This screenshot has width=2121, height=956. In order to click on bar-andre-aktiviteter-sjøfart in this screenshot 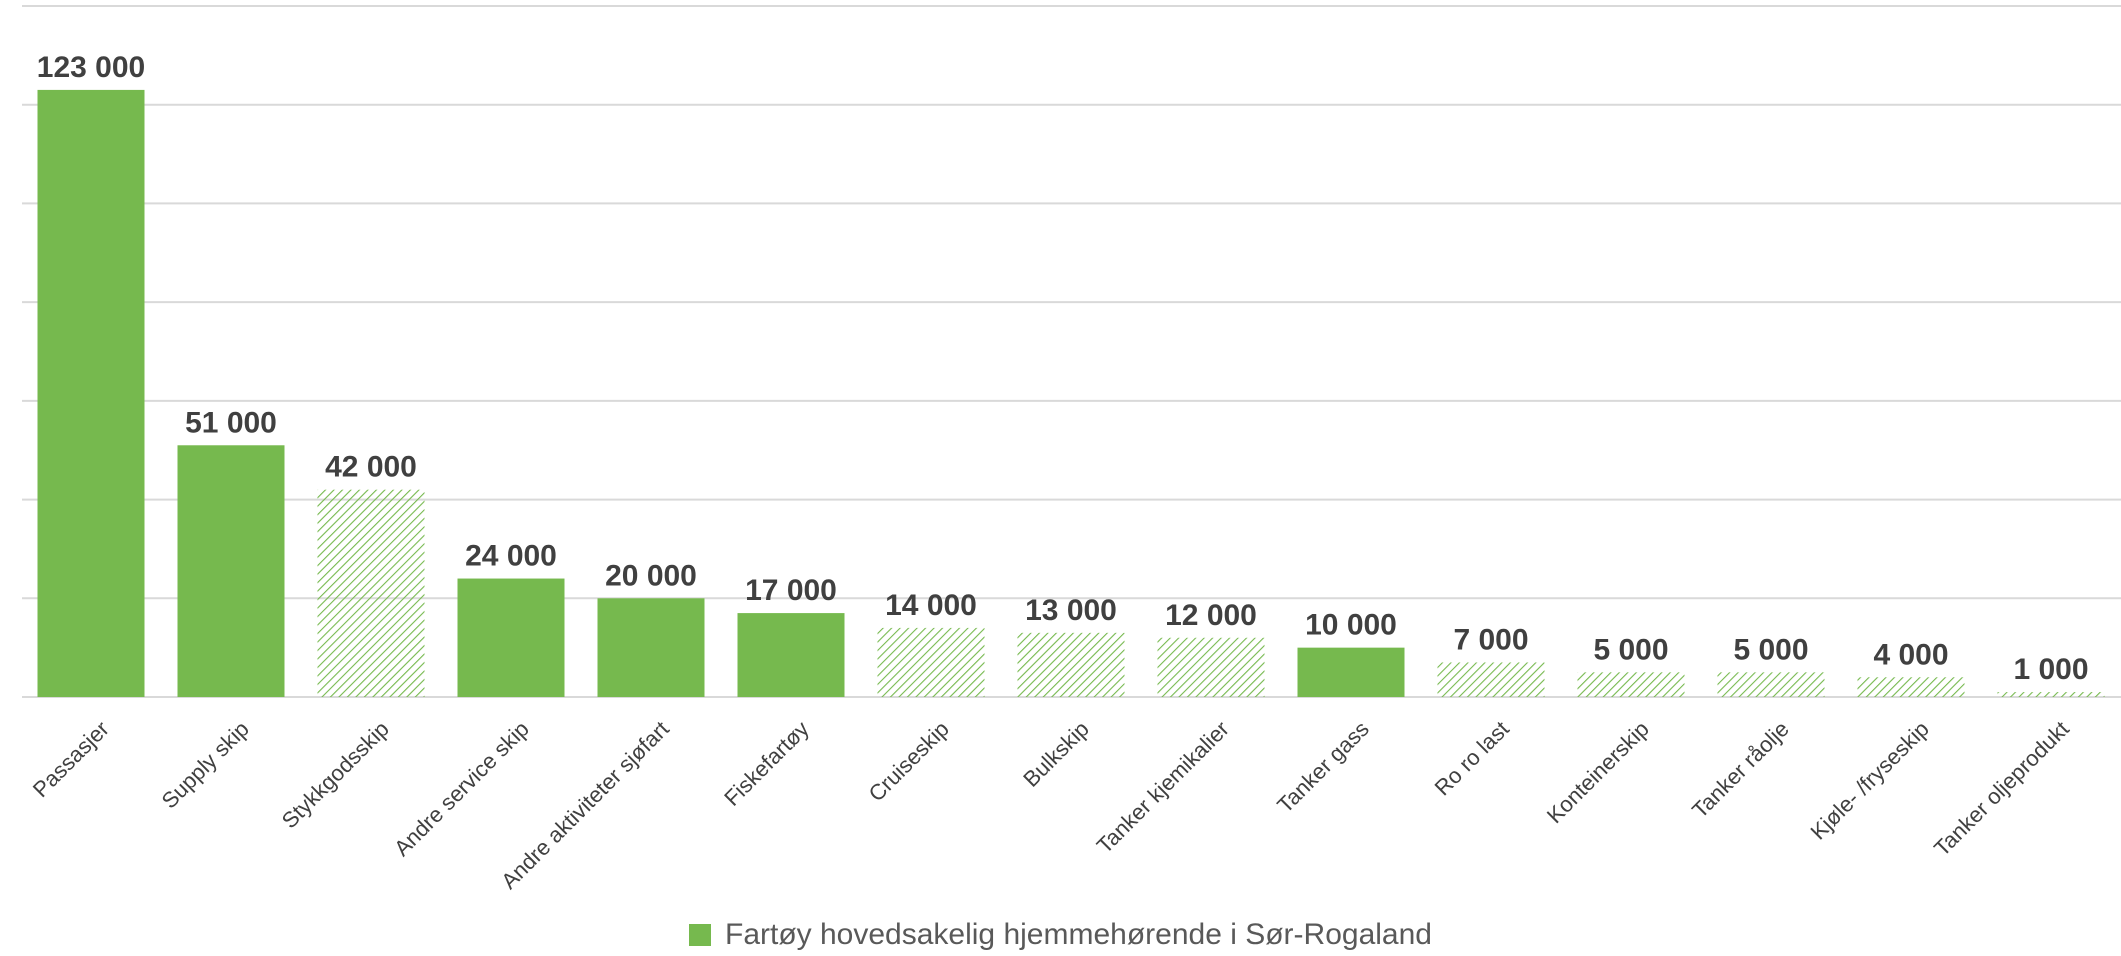, I will do `click(651, 647)`.